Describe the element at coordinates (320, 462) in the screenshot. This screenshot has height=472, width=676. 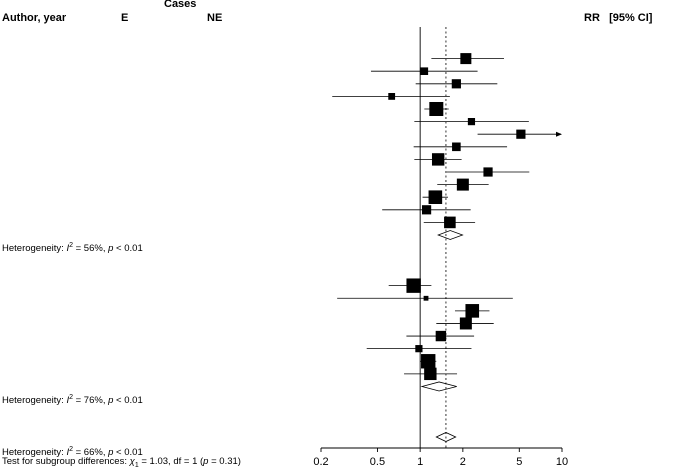
I see `x-tick-label: 0.2` at that location.